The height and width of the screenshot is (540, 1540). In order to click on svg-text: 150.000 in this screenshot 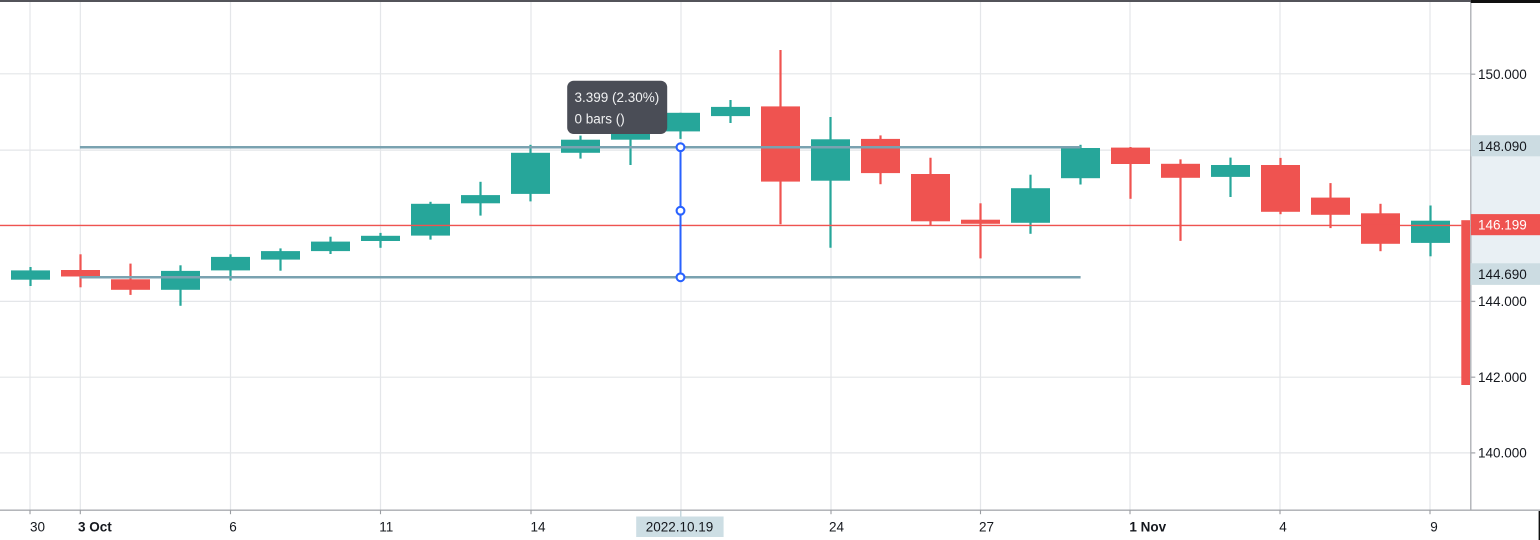, I will do `click(1502, 74)`.